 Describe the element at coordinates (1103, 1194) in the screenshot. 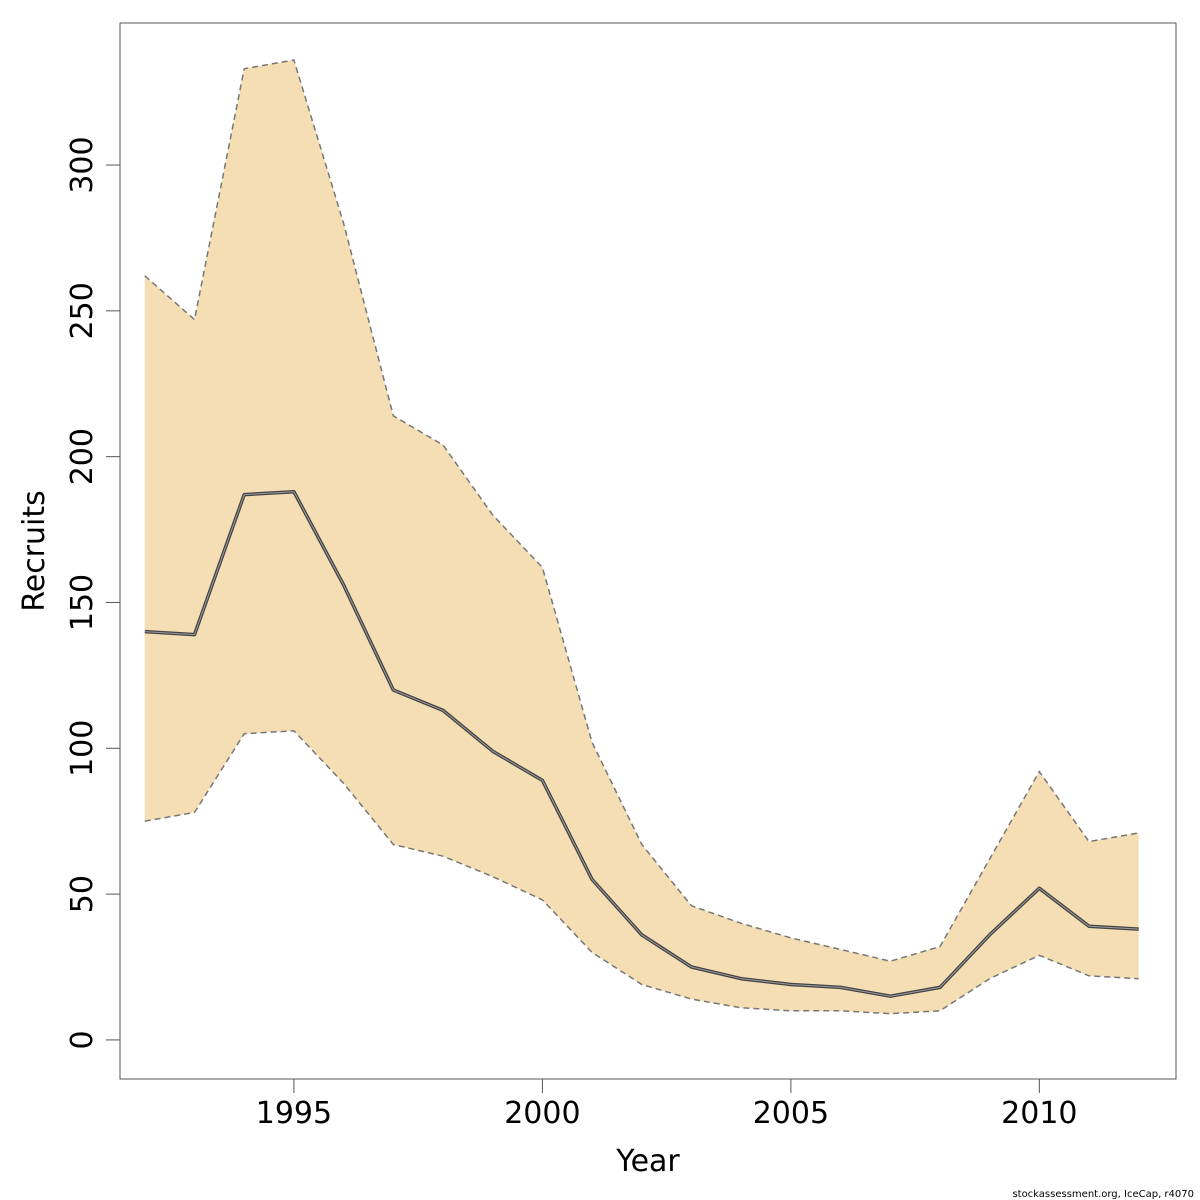

I see `footer-credit: stockassessment.org, IceCap, r4070` at that location.